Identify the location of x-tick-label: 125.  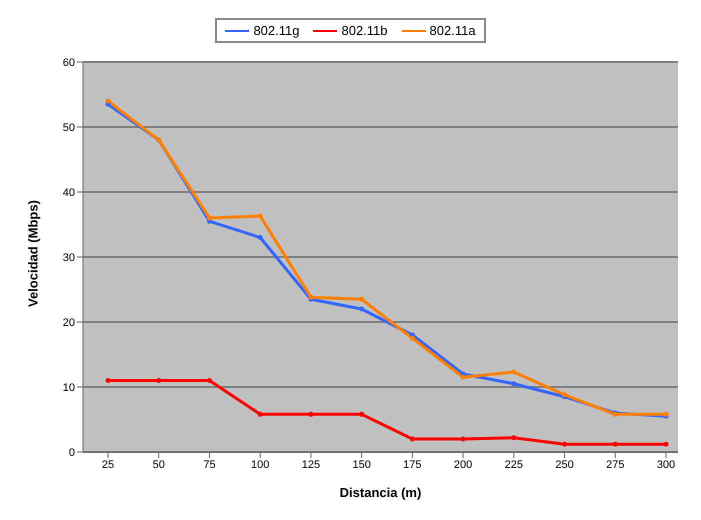
(311, 464).